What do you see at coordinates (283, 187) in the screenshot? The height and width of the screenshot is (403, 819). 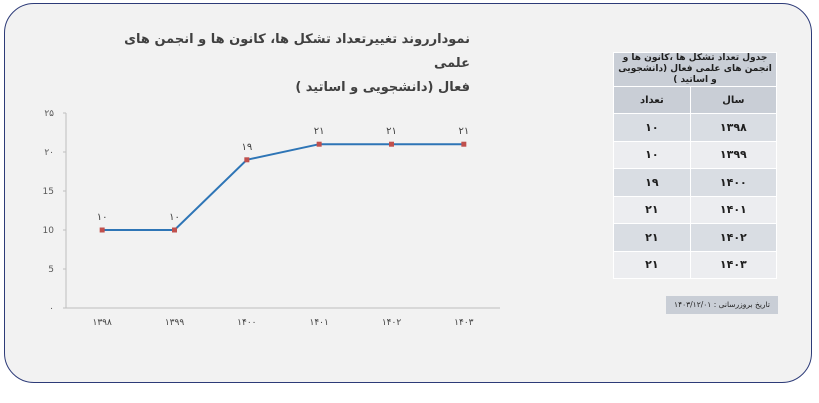 I see `series-line` at bounding box center [283, 187].